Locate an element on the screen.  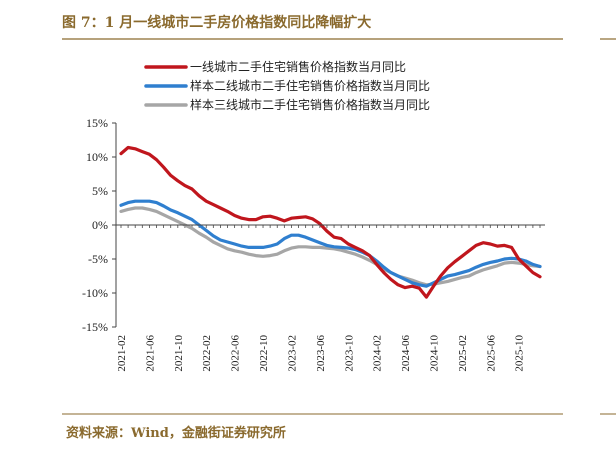
legend-label: 样本三线城市二手住宅销售价格指数当月同比 is located at coordinates (310, 104).